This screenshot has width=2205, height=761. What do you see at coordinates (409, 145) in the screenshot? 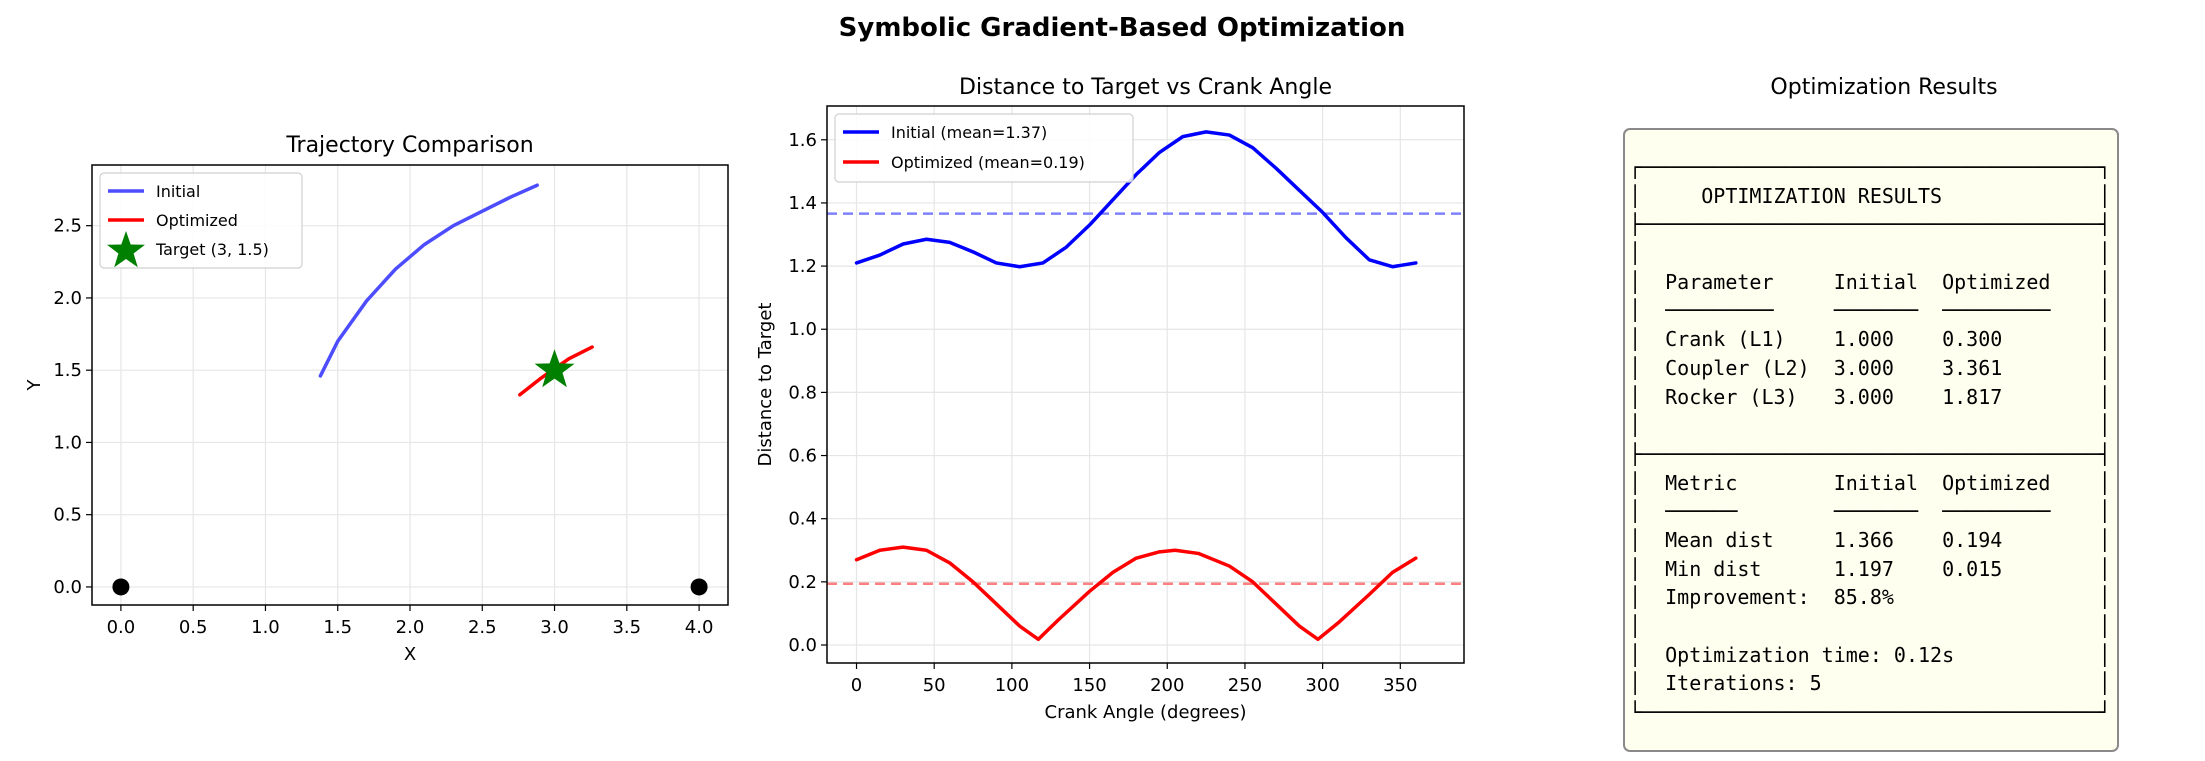
I see `chart-title: Trajectory Comparison` at bounding box center [409, 145].